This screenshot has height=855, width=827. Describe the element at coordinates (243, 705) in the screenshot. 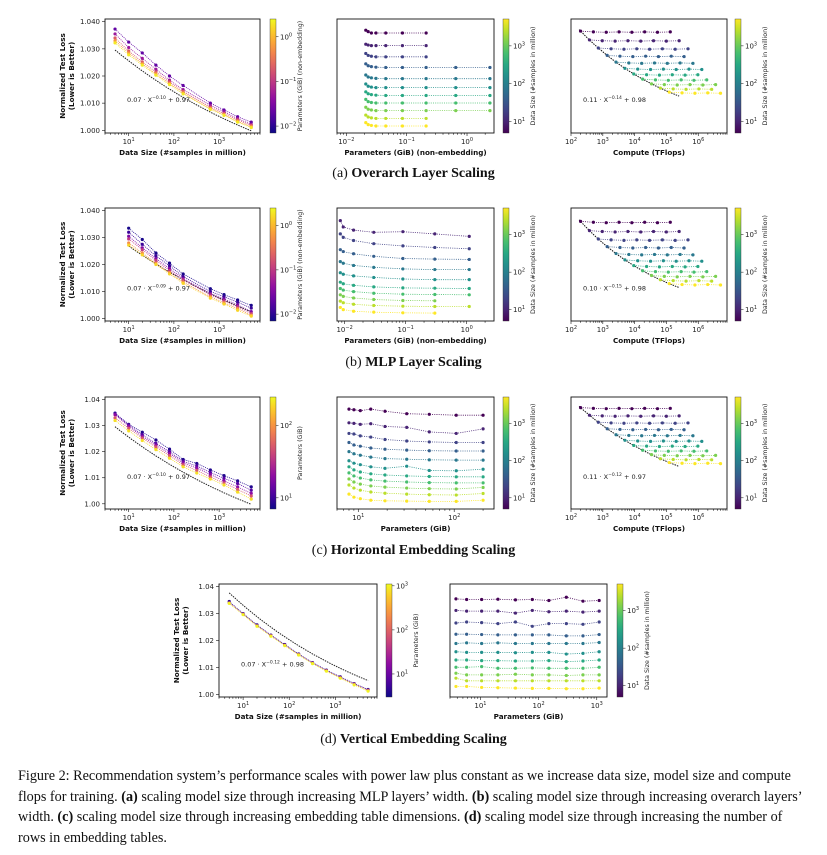

I see `x-tick-label: 10¹` at that location.